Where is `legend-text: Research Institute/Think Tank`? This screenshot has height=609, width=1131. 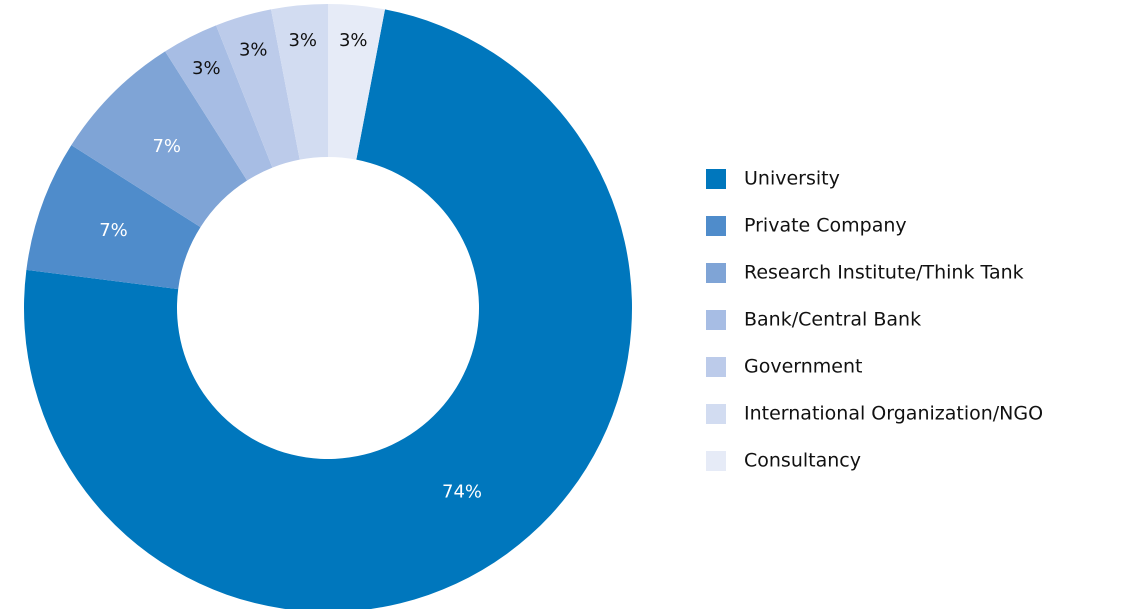
legend-text: Research Institute/Think Tank is located at coordinates (884, 273).